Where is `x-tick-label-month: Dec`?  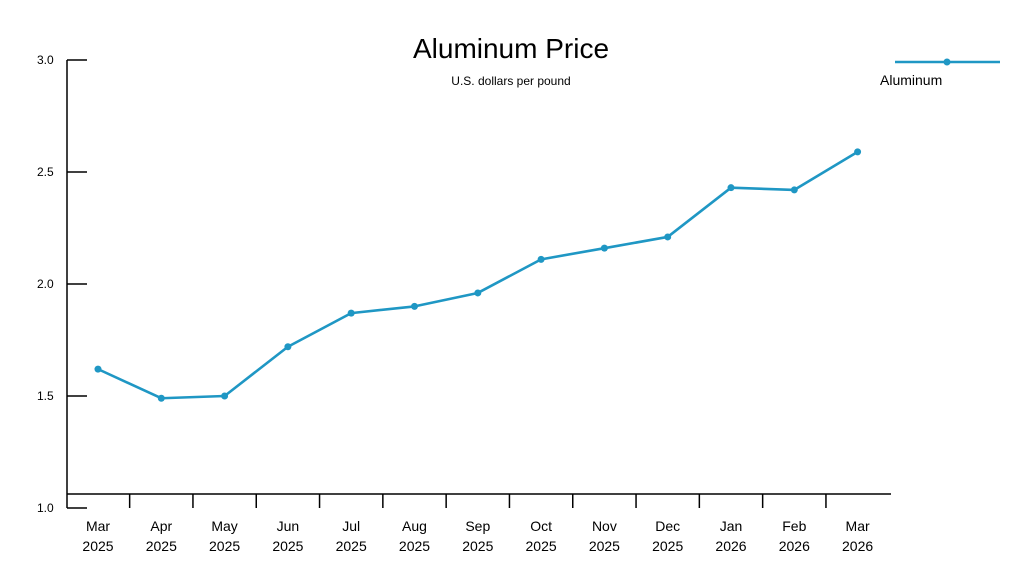 x-tick-label-month: Dec is located at coordinates (667, 526).